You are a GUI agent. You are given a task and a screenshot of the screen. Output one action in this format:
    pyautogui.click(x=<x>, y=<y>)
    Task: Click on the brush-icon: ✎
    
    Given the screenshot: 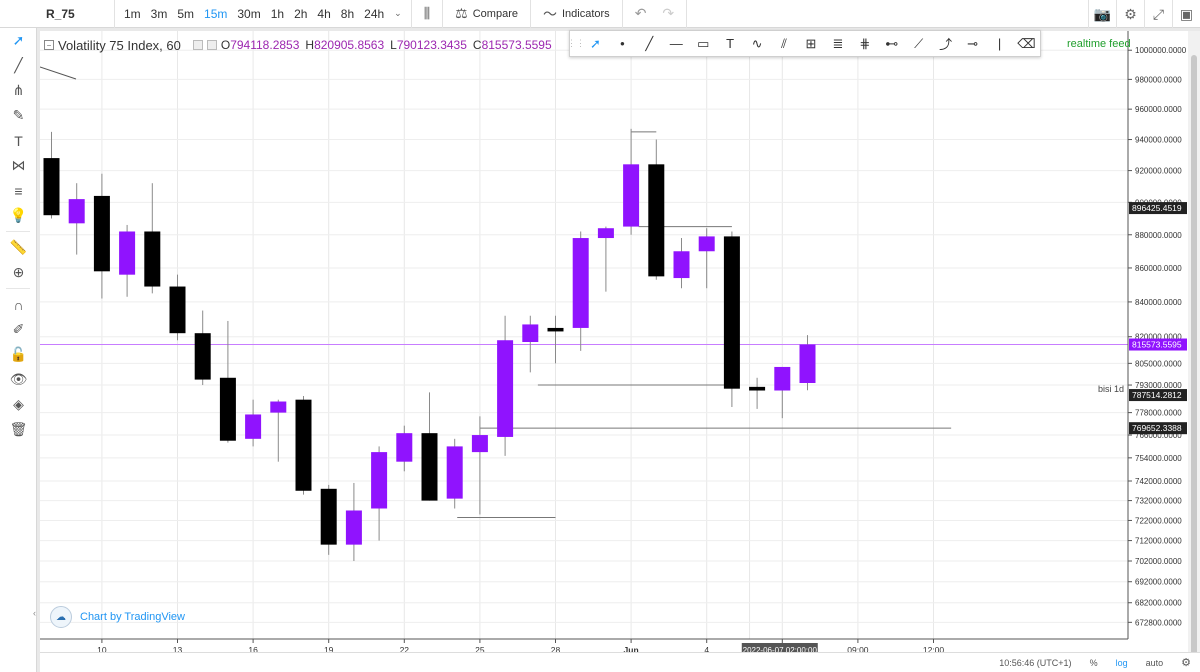 What is the action you would take?
    pyautogui.click(x=18, y=115)
    